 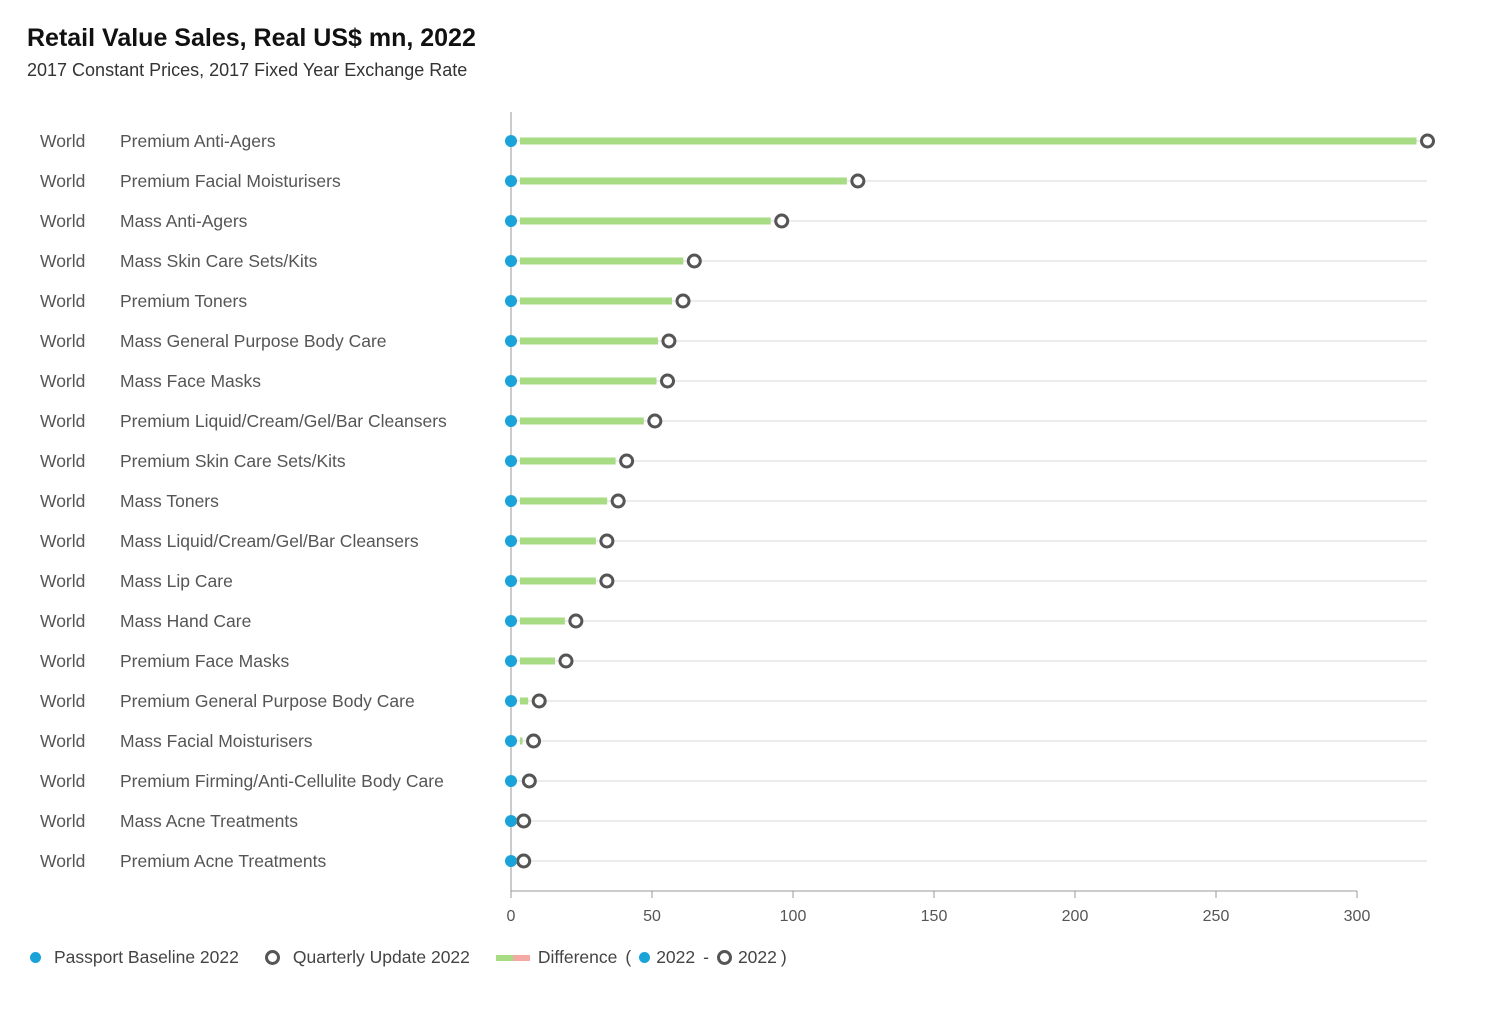 I want to click on row-category-label: Premium Facial Moisturisers, so click(x=230, y=181).